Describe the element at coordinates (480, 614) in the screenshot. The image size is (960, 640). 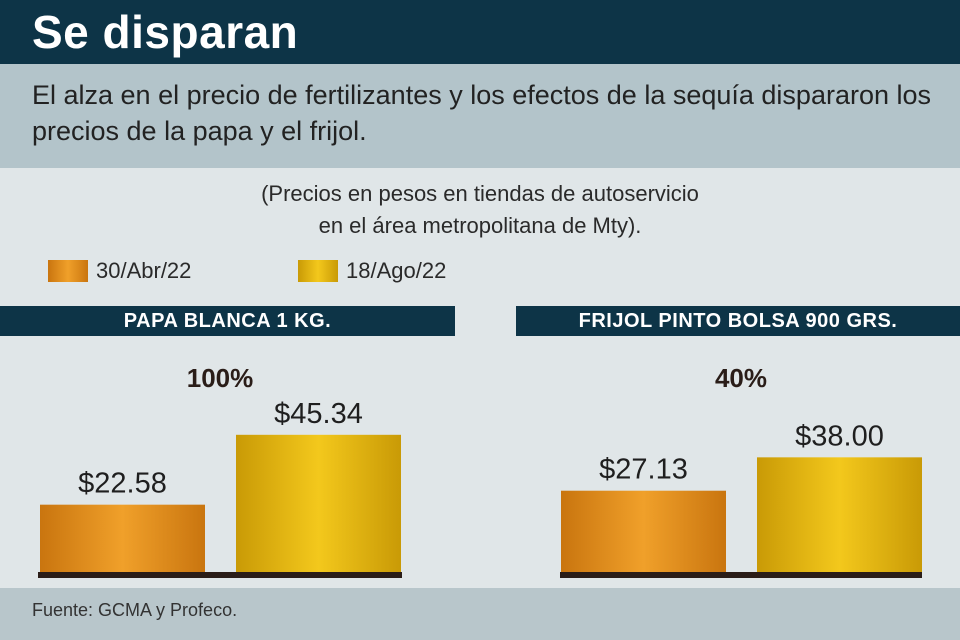
I see `footer` at that location.